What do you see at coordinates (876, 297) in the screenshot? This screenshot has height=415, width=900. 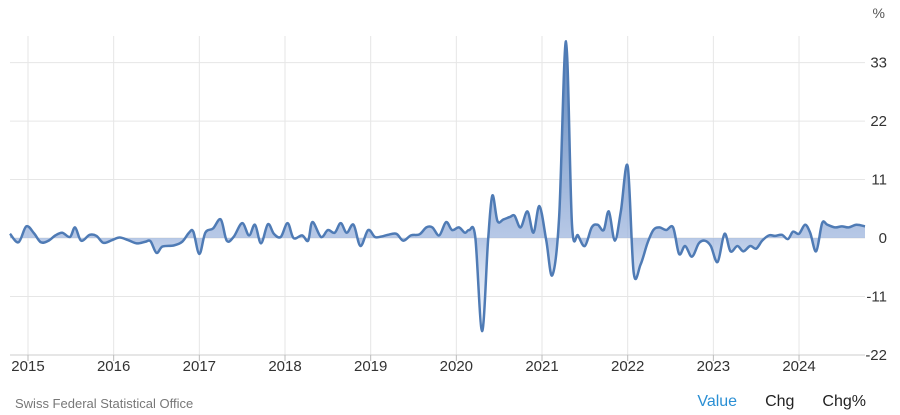 I see `y-tick-label: -11` at bounding box center [876, 297].